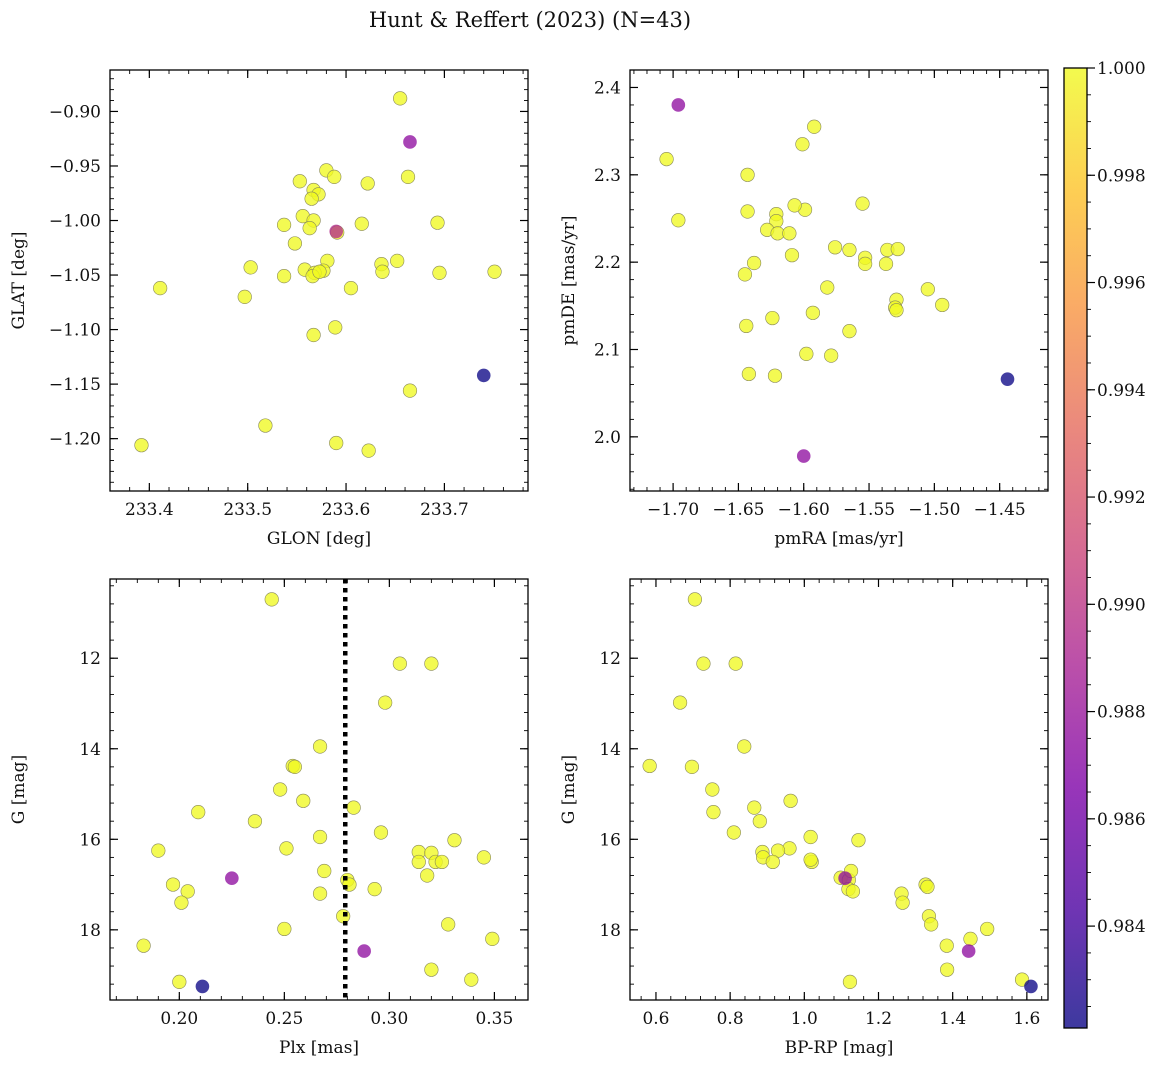  I want to click on x-tick-label: 1.0, so click(804, 1019).